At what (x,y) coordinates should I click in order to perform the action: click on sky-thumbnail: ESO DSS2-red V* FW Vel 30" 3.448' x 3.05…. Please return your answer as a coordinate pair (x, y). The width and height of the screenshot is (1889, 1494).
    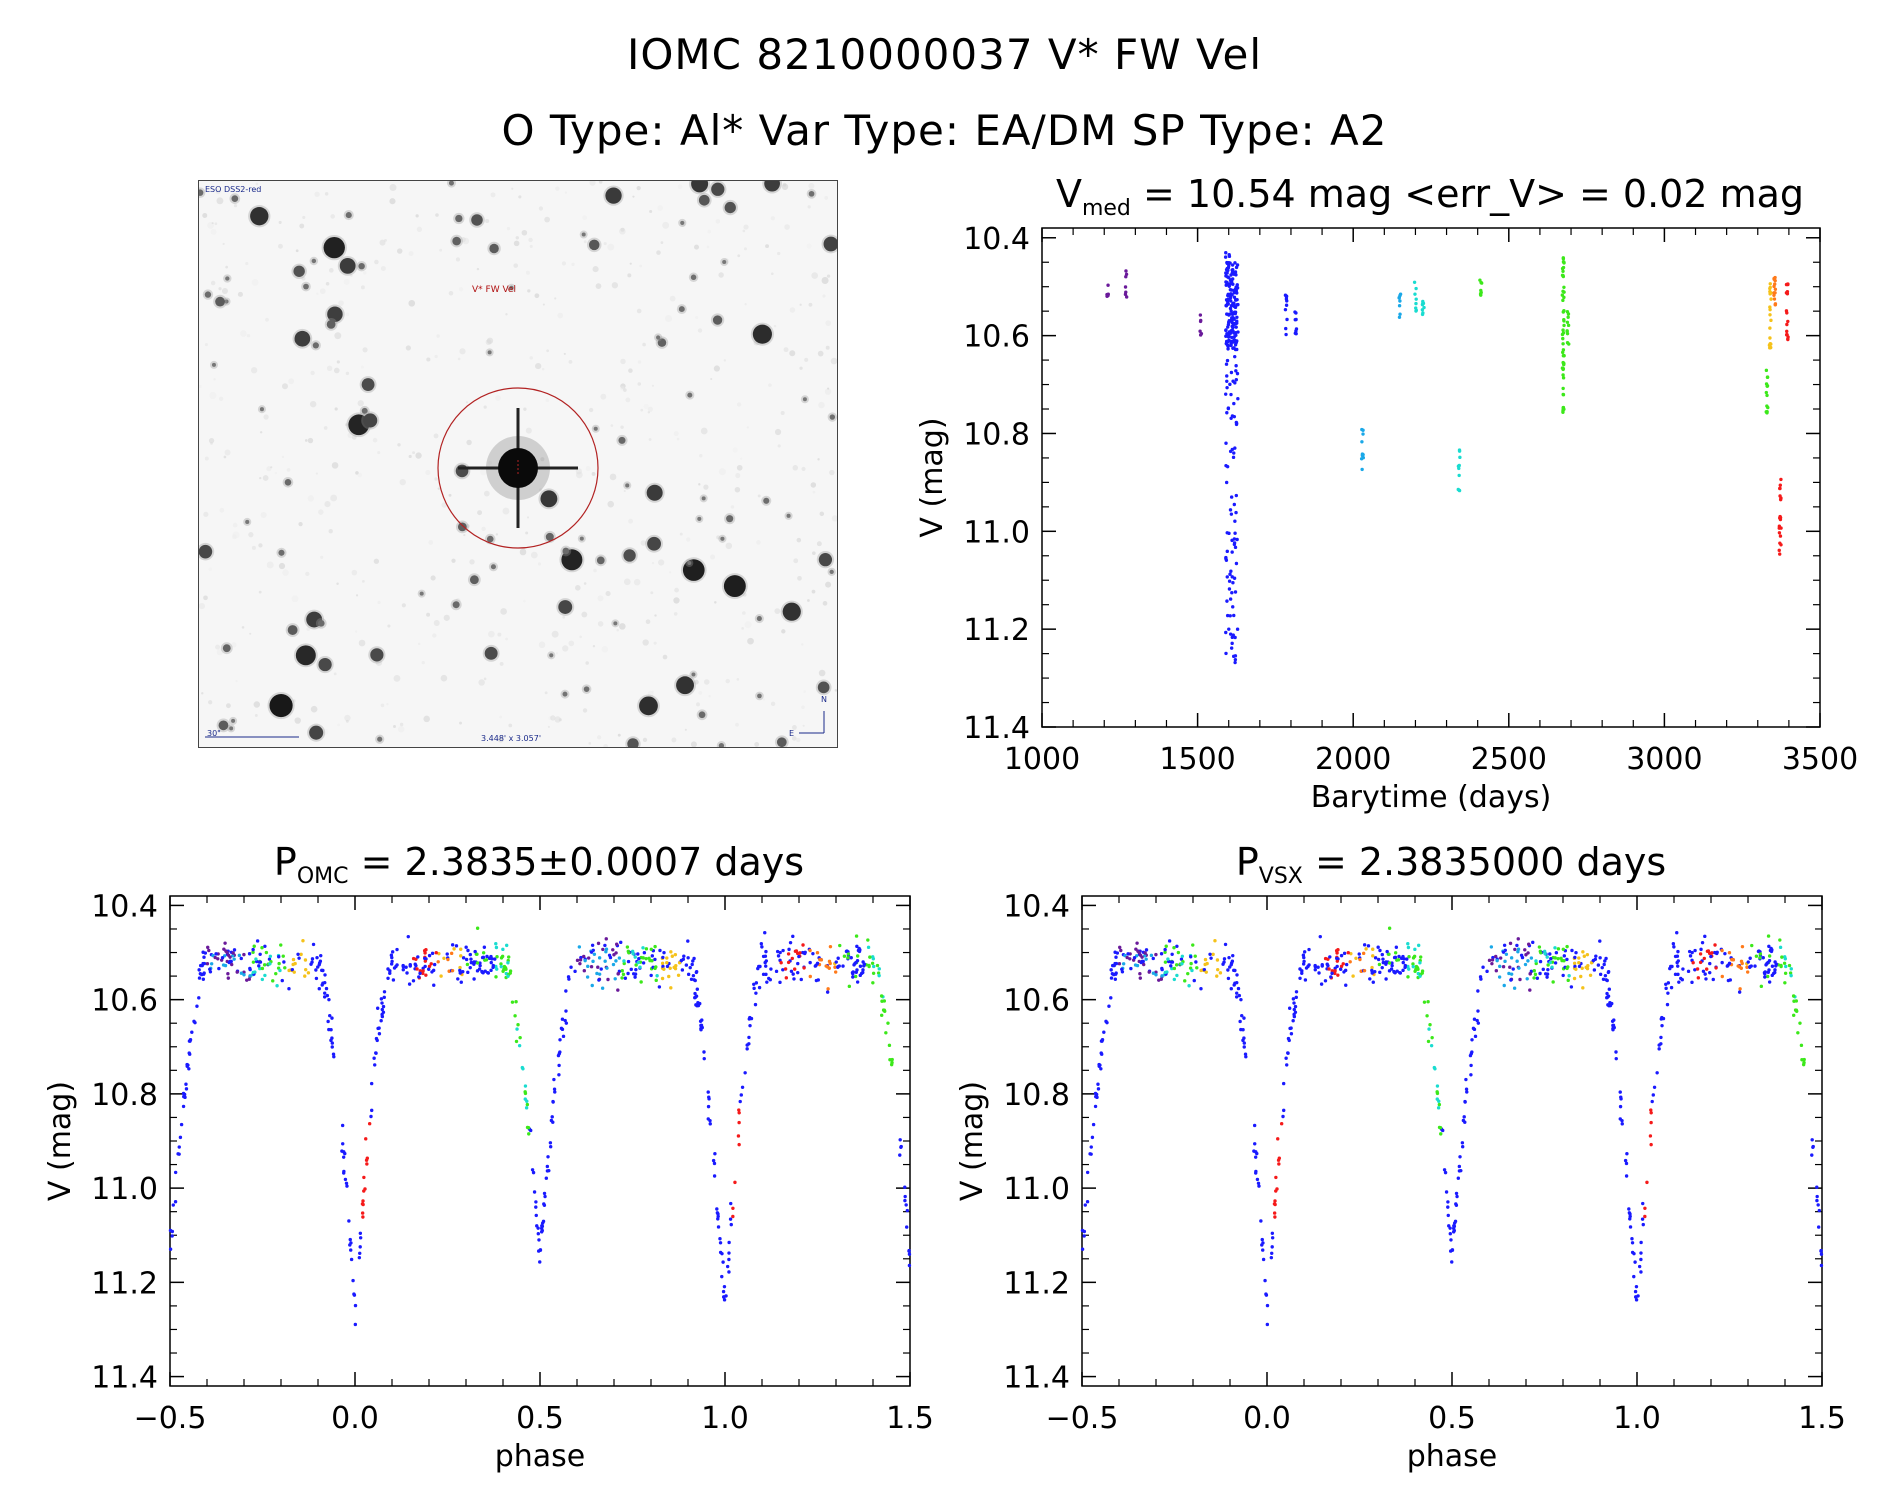
    Looking at the image, I should click on (518, 464).